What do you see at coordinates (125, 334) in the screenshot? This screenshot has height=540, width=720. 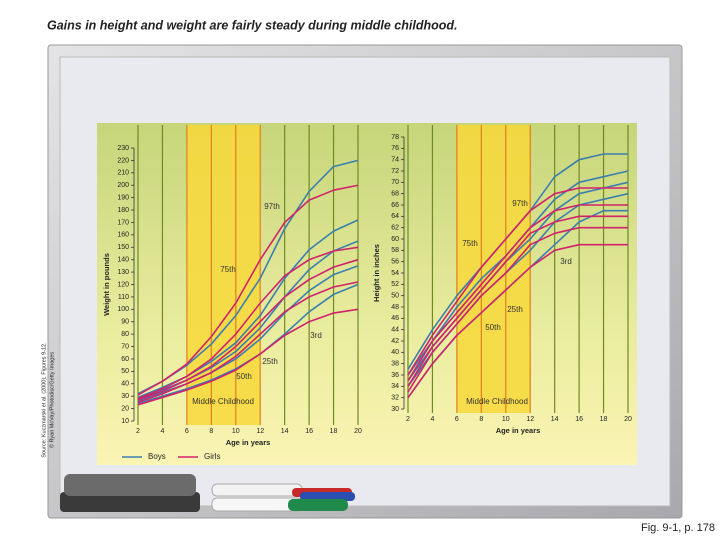 I see `y-tick-label: 80` at bounding box center [125, 334].